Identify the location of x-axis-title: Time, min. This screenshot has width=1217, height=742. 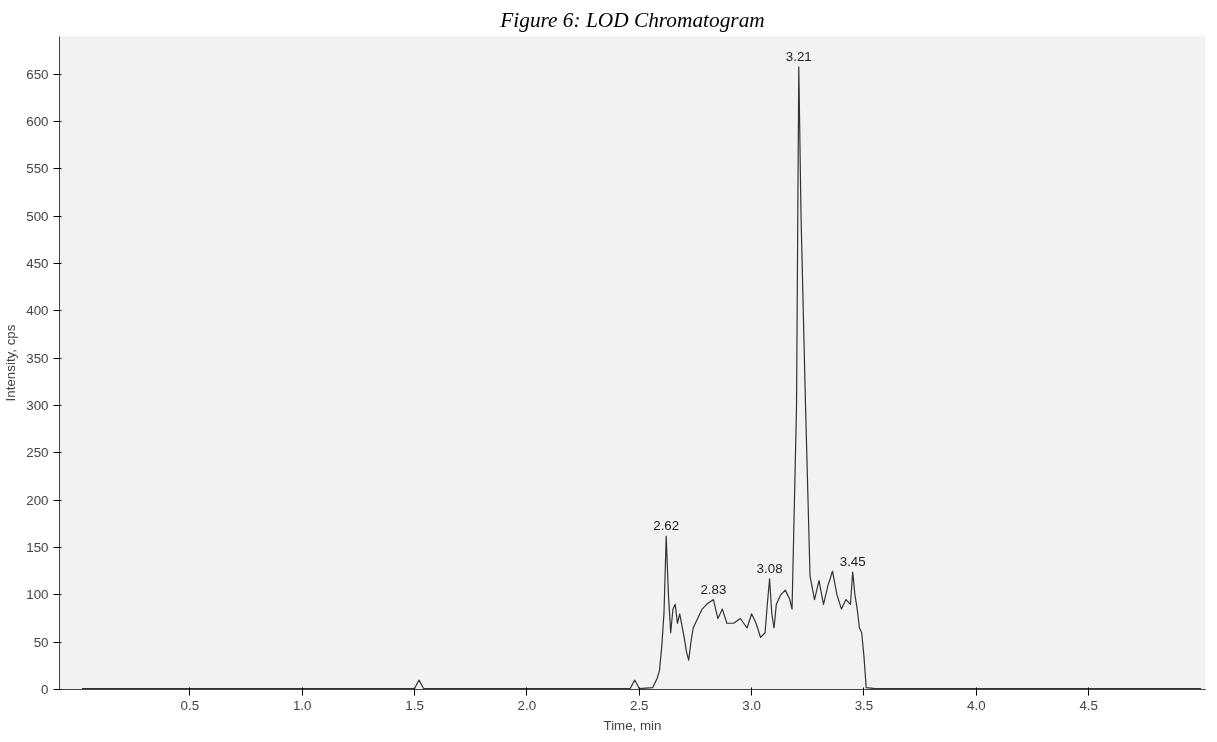
(632, 725).